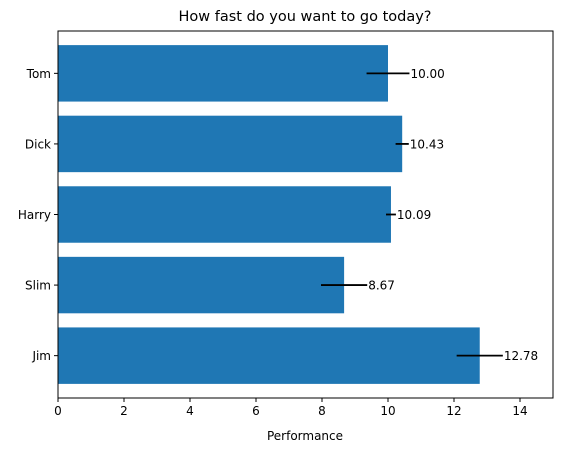 The image size is (564, 453). What do you see at coordinates (519, 411) in the screenshot?
I see `x-tick-label: 14` at bounding box center [519, 411].